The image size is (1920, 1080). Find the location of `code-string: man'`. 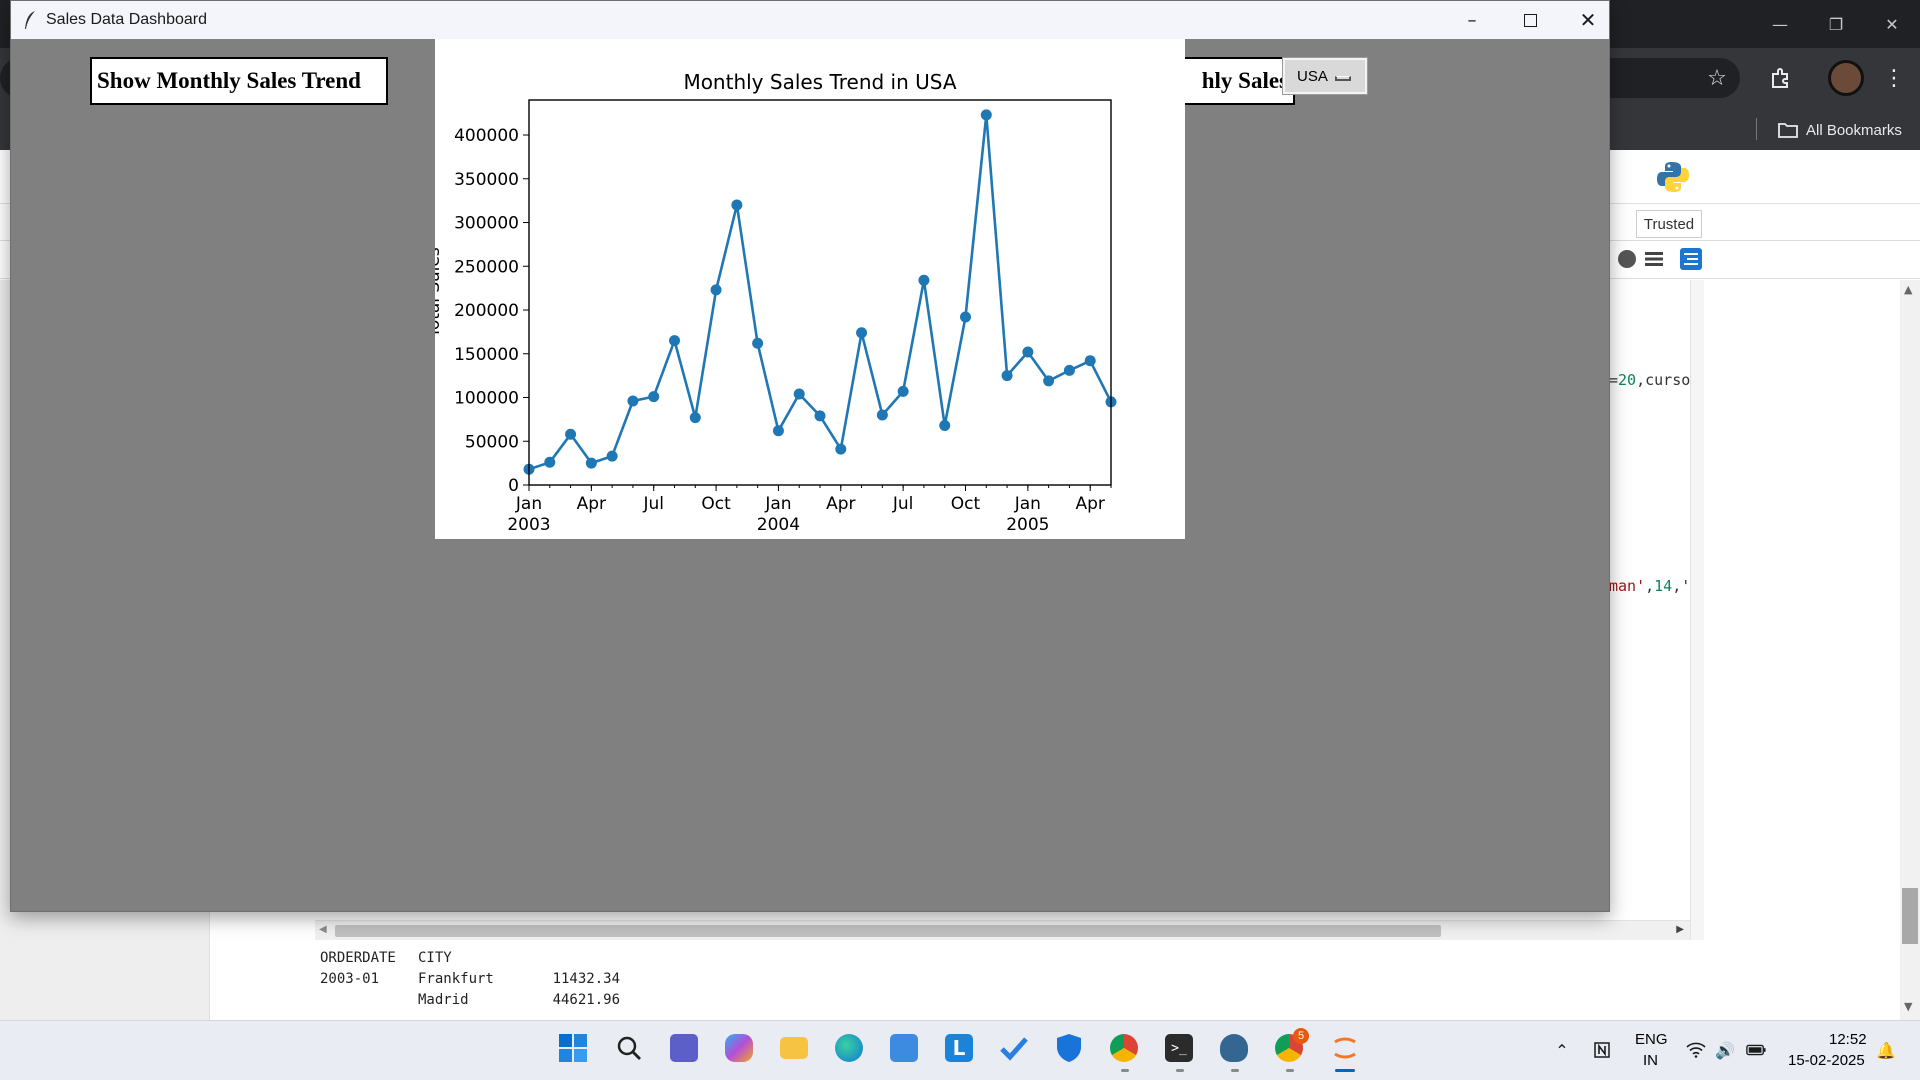

code-string: man' is located at coordinates (1627, 586).